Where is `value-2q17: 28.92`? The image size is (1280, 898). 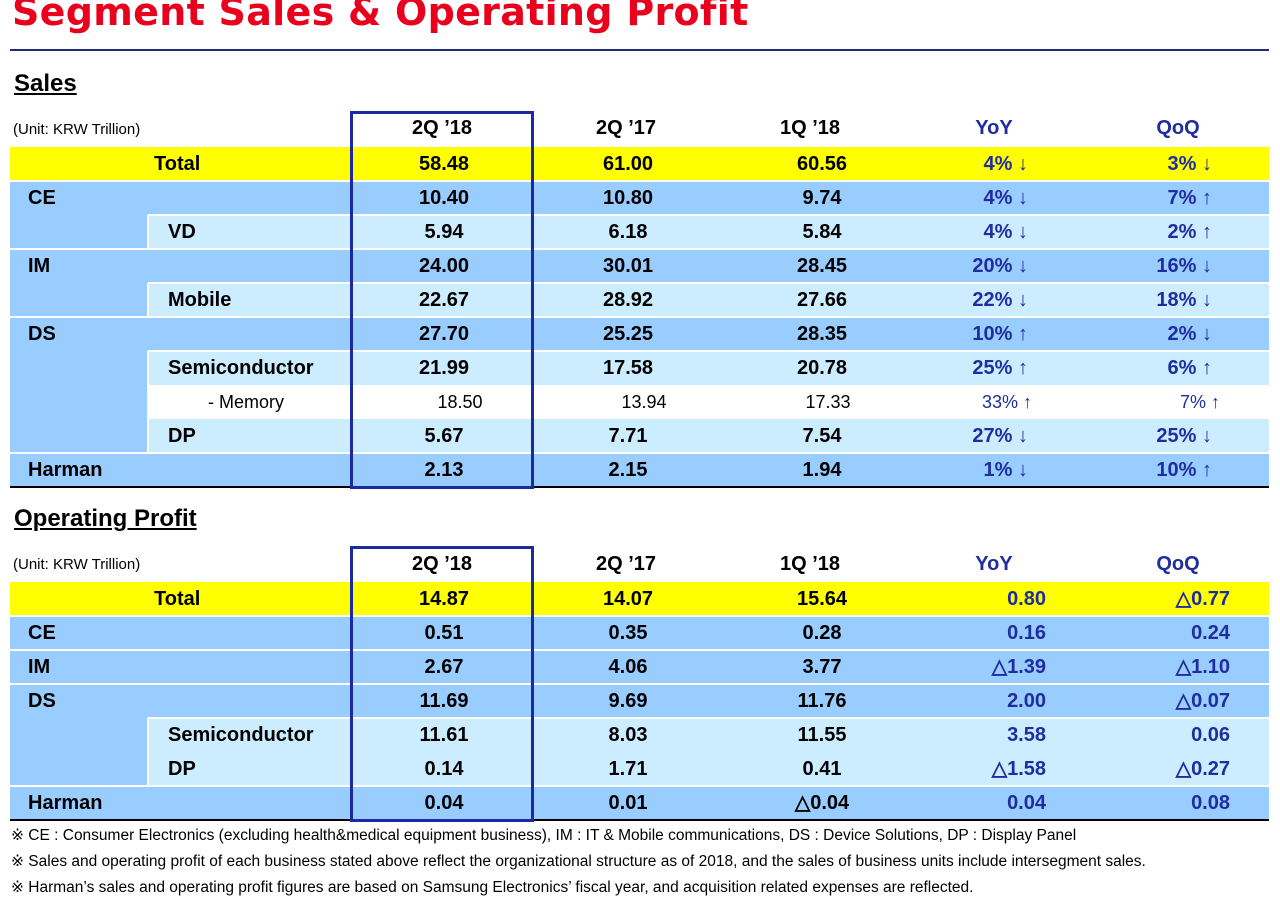 value-2q17: 28.92 is located at coordinates (628, 300).